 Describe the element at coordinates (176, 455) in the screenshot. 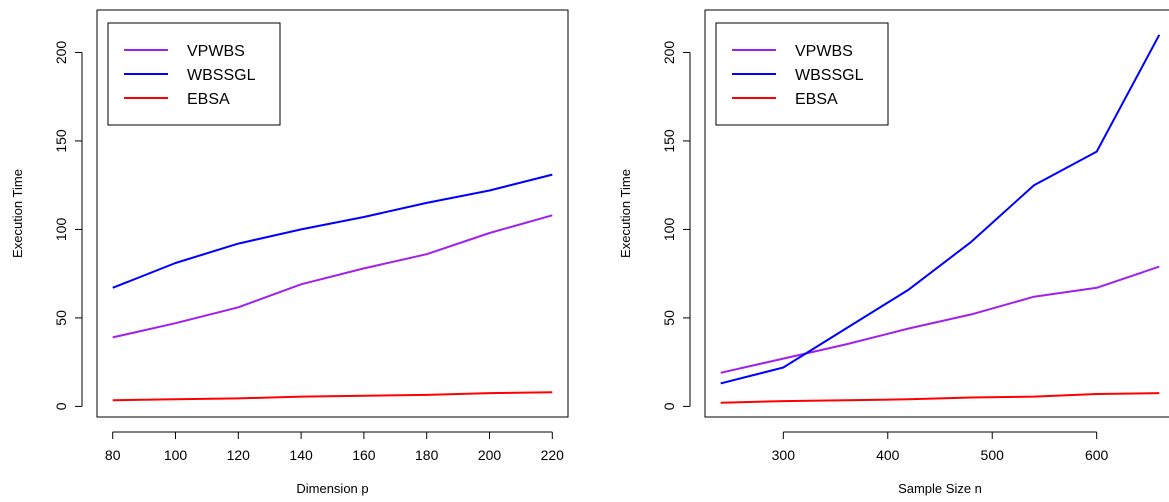

I see `x-tick-label: 100` at that location.